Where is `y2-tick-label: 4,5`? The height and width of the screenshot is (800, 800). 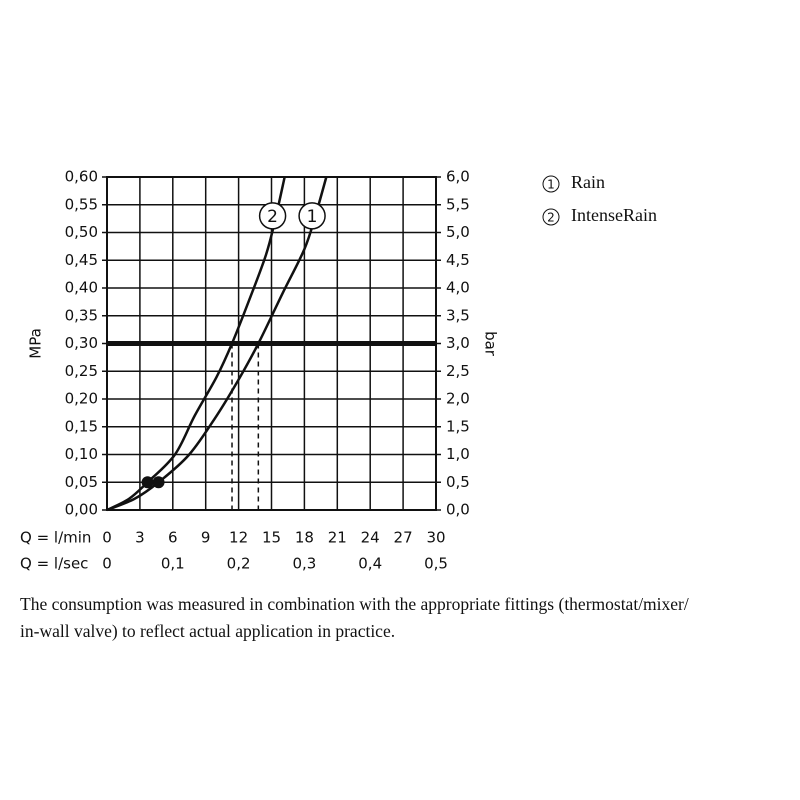 y2-tick-label: 4,5 is located at coordinates (458, 260).